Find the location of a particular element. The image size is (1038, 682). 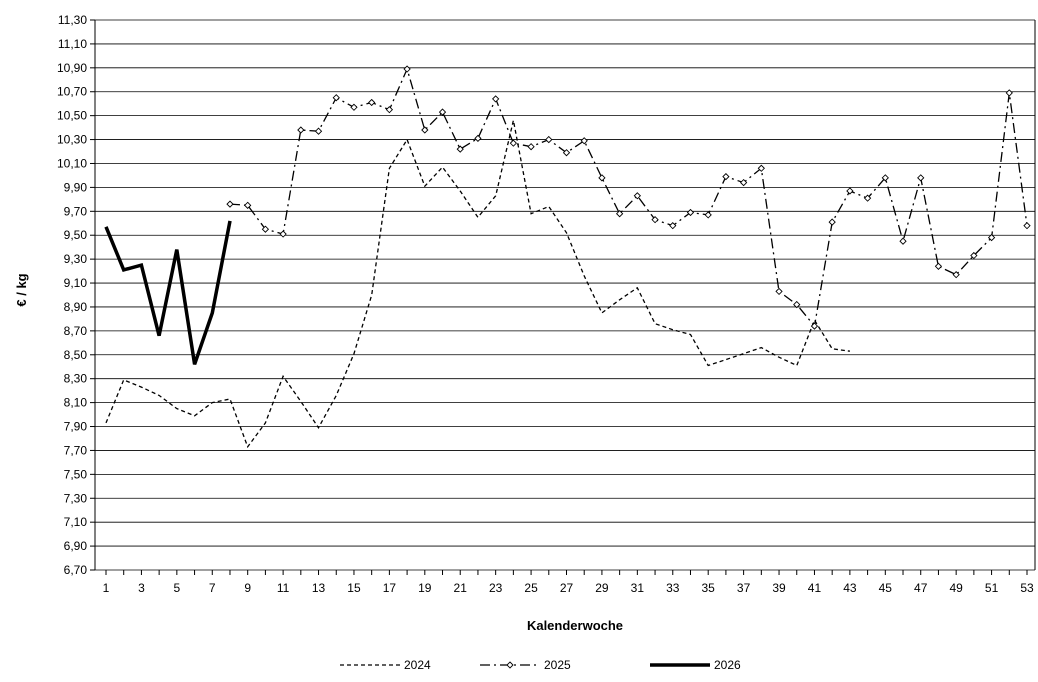

y-tick-label: 10,10 is located at coordinates (72, 163).